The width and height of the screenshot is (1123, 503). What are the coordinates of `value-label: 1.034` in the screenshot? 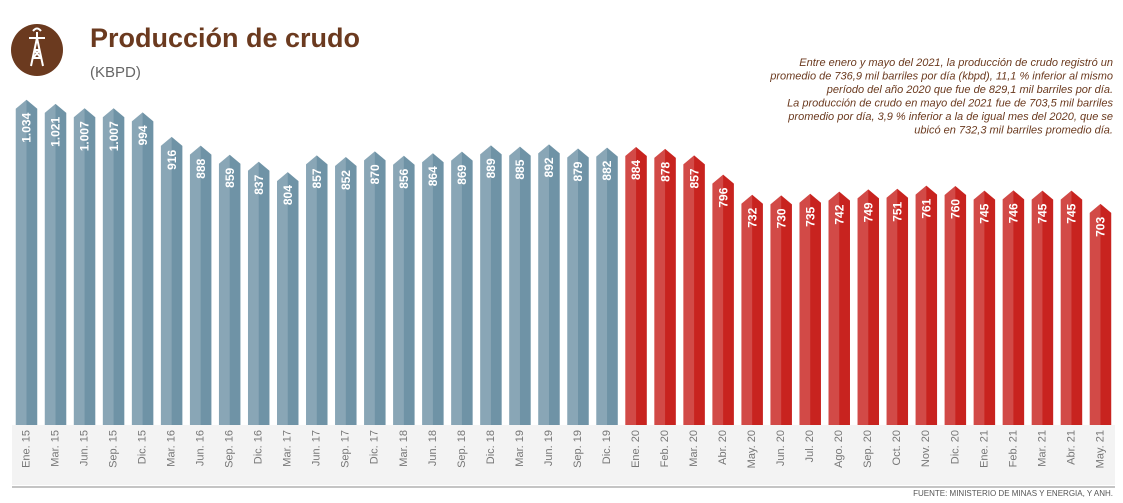 It's located at (27, 127).